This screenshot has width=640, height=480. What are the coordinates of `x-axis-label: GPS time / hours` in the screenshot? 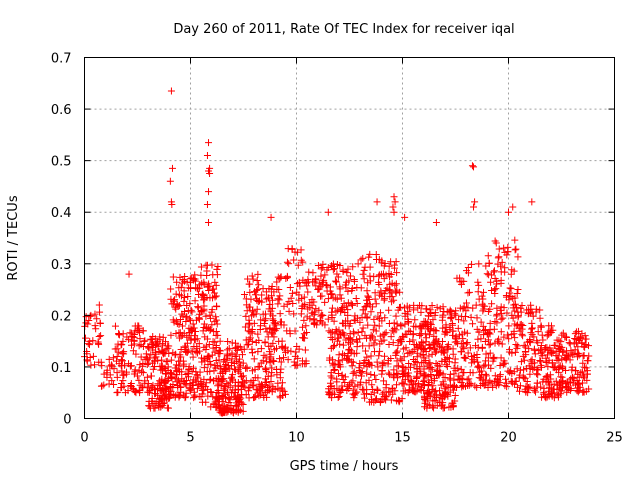 It's located at (344, 466).